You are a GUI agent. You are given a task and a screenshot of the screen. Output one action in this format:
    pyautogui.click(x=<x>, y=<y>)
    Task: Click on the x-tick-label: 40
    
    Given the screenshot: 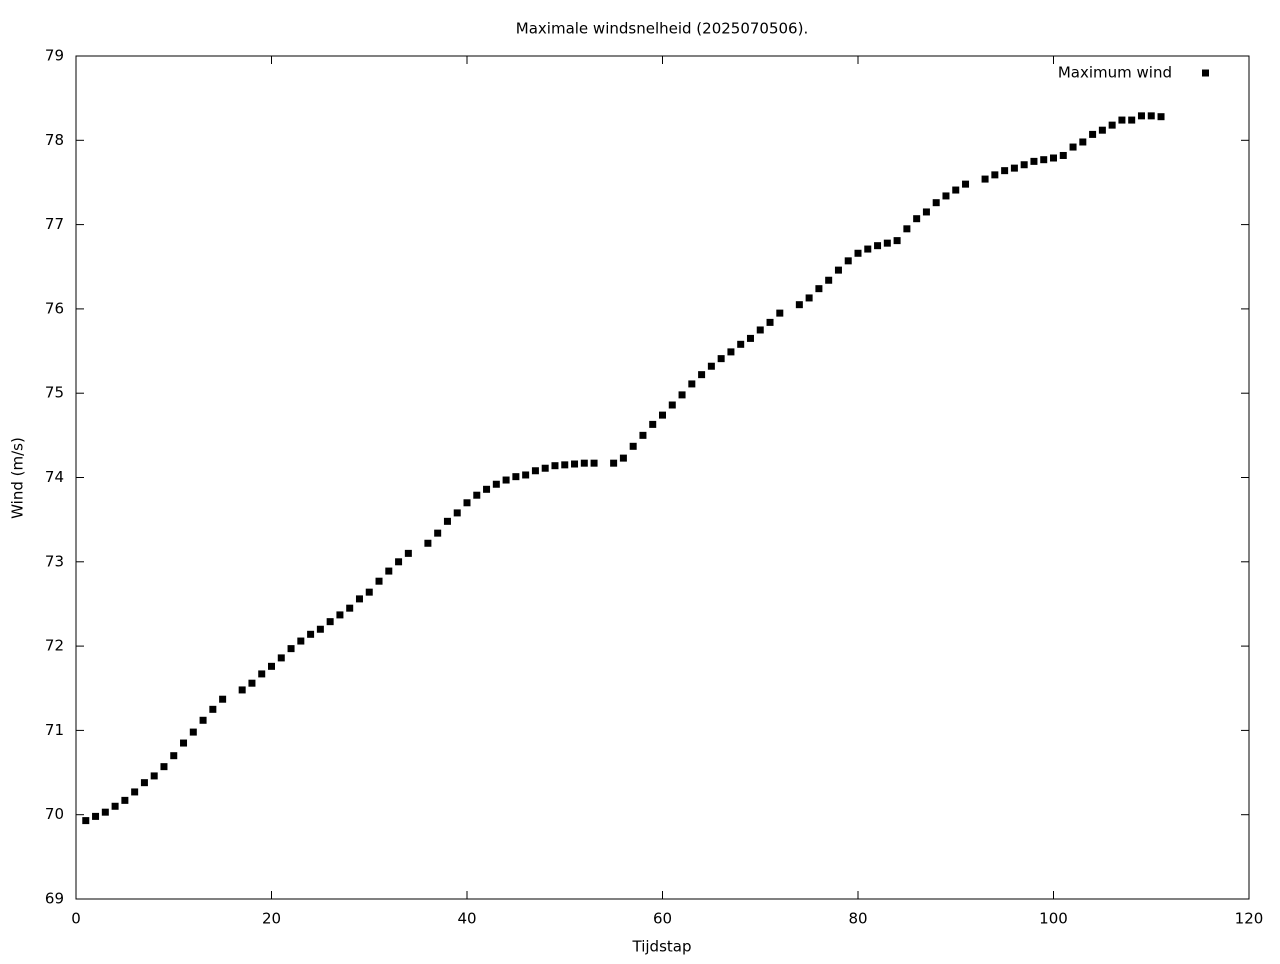 What is the action you would take?
    pyautogui.click(x=466, y=919)
    